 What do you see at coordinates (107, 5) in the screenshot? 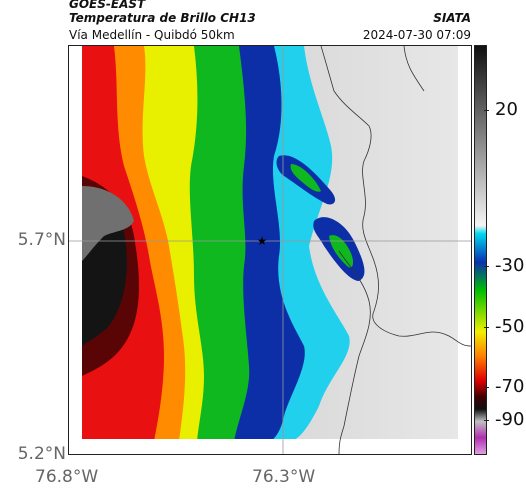
I see `satellite-title: GOES-EAST` at bounding box center [107, 5].